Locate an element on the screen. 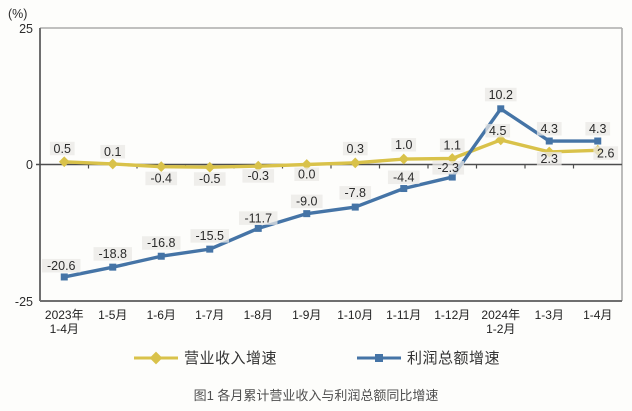  y-tick-label: -25 is located at coordinates (24, 302).